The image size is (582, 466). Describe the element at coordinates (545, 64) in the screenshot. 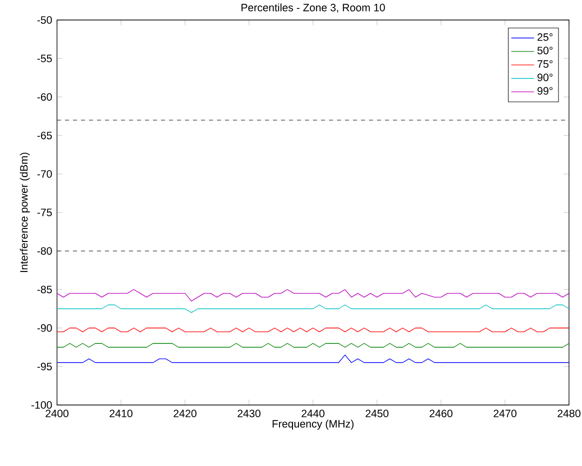

I see `legend-label: 75°` at that location.